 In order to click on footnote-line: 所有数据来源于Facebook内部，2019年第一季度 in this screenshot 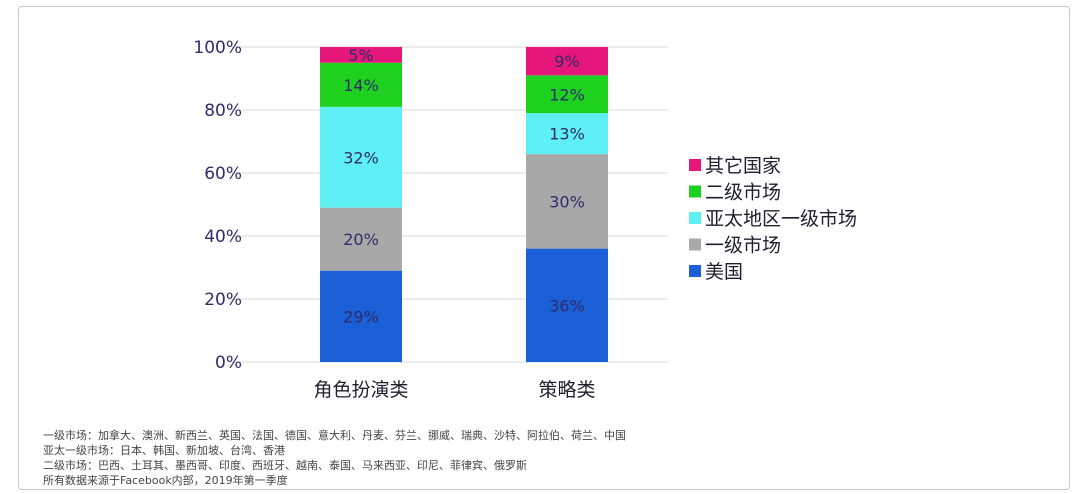, I will do `click(165, 480)`.